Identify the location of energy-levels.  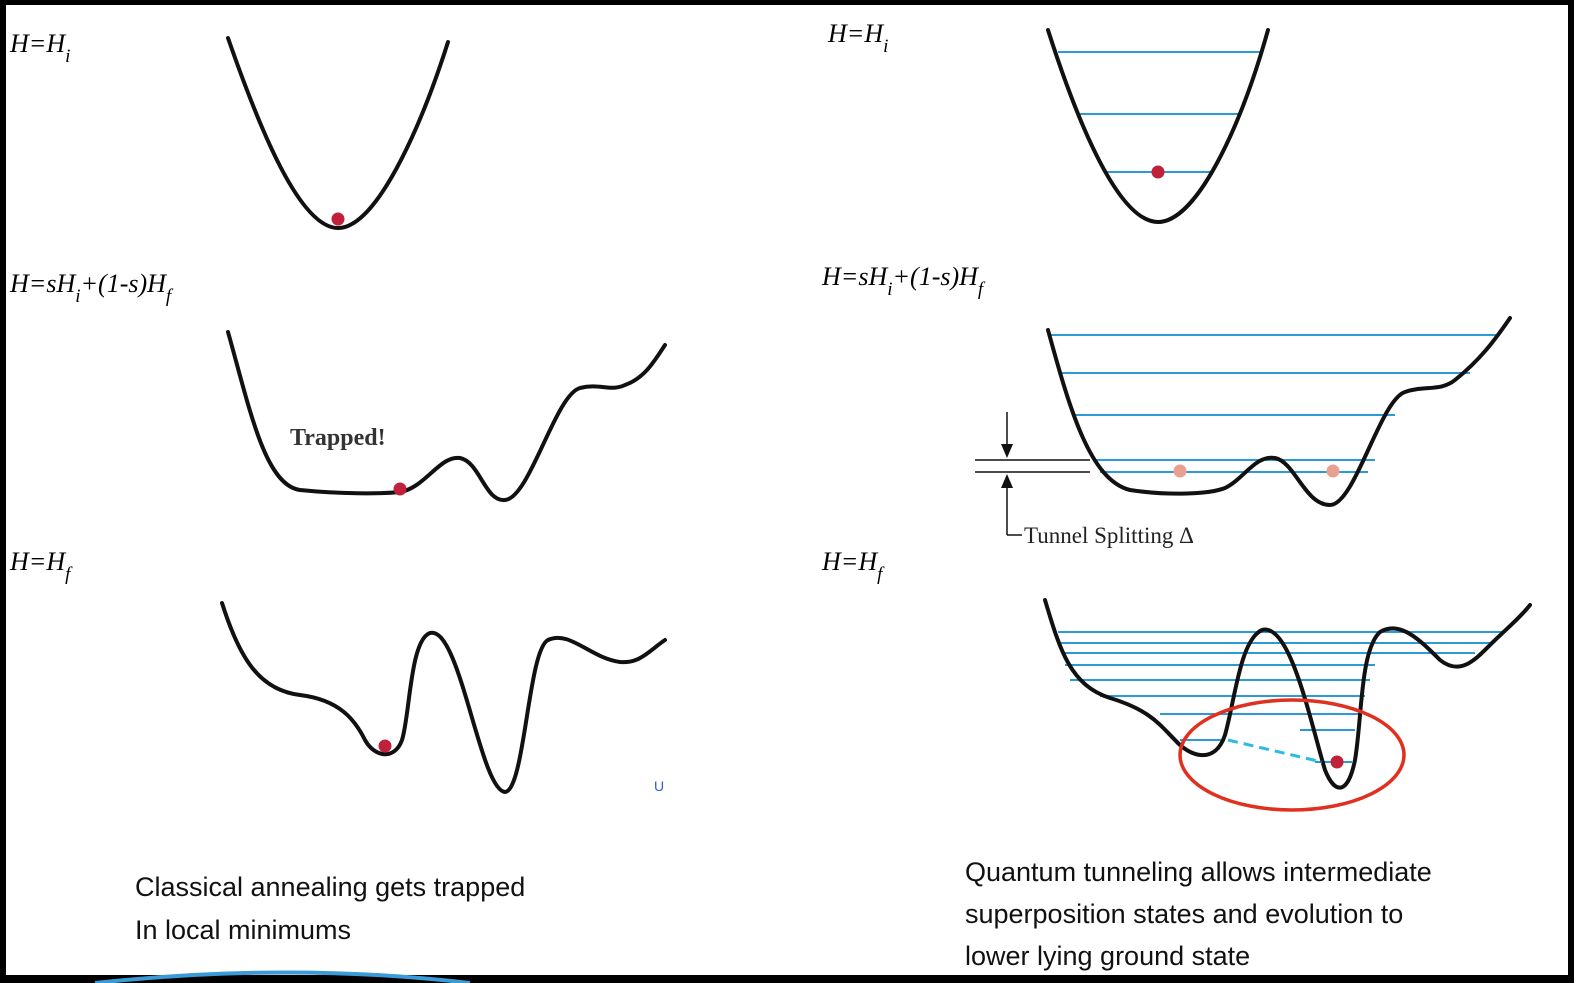
(1275, 403).